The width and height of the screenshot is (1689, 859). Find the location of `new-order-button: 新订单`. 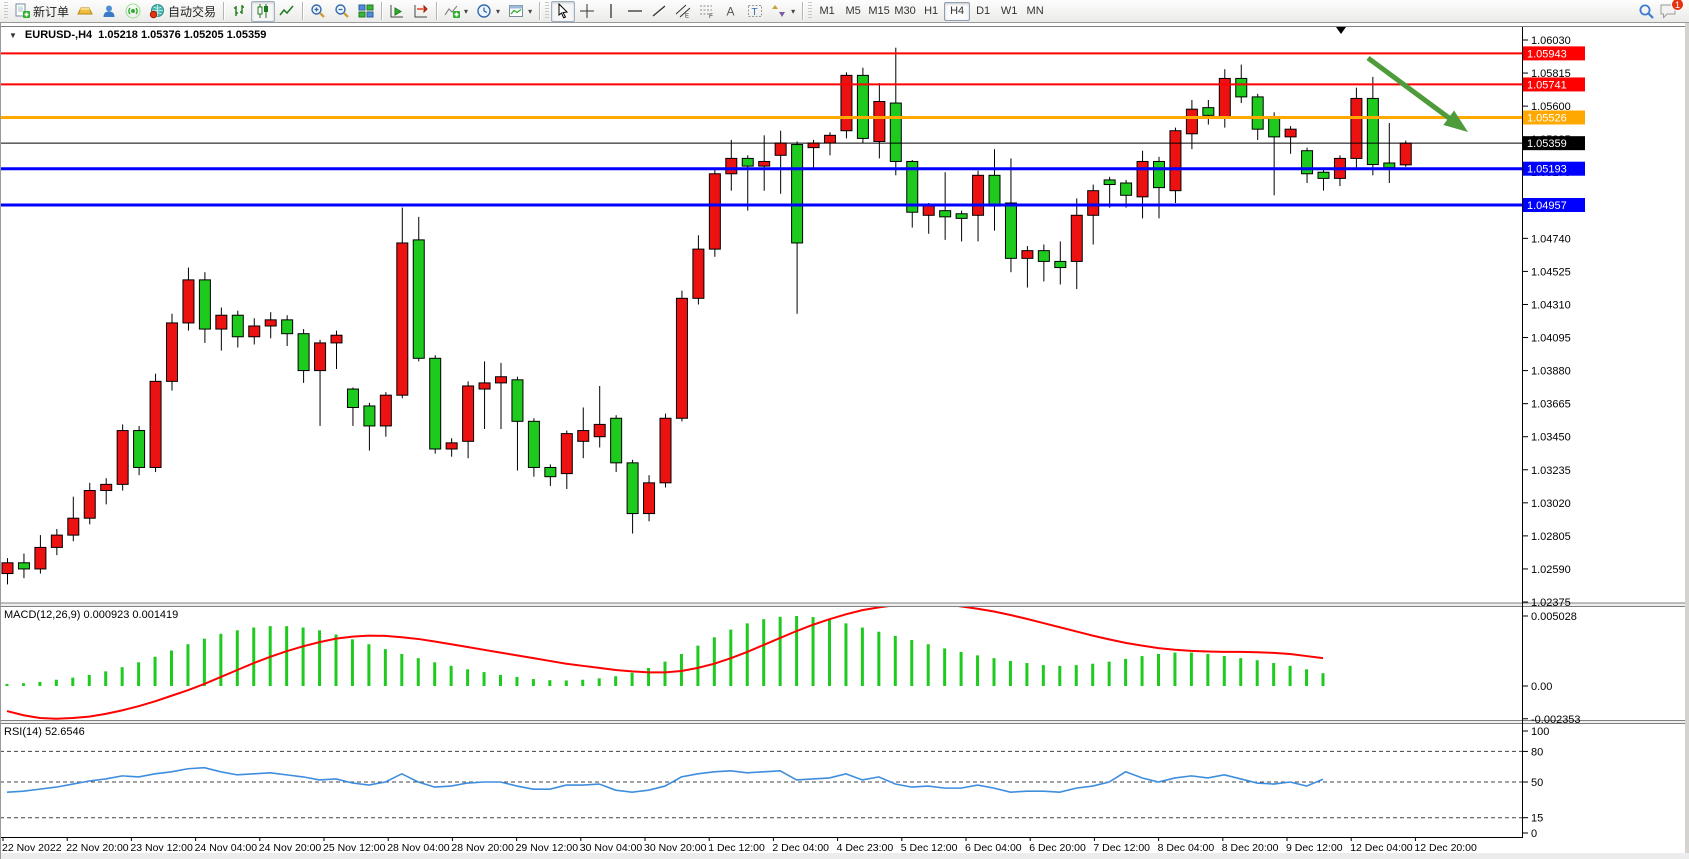

new-order-button: 新订单 is located at coordinates (41, 11).